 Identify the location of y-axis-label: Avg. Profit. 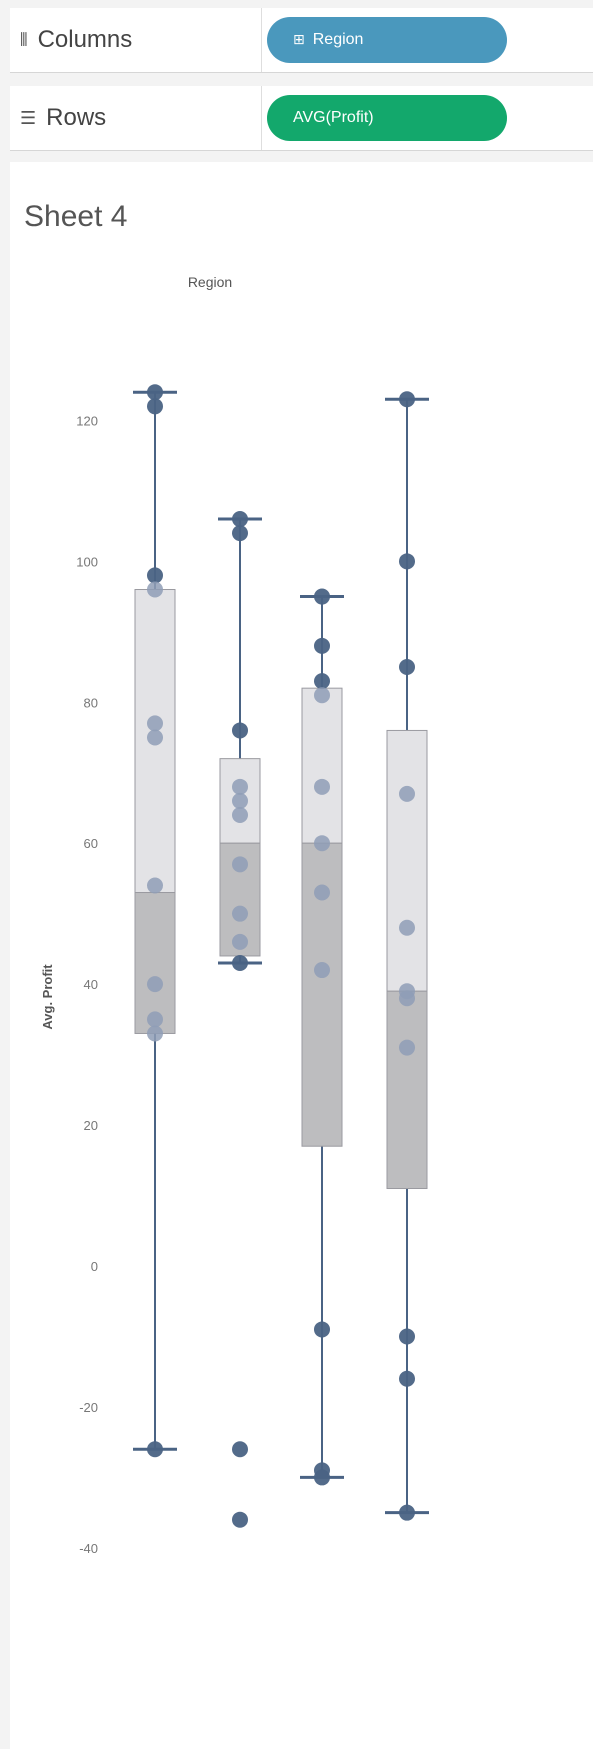
(47, 997).